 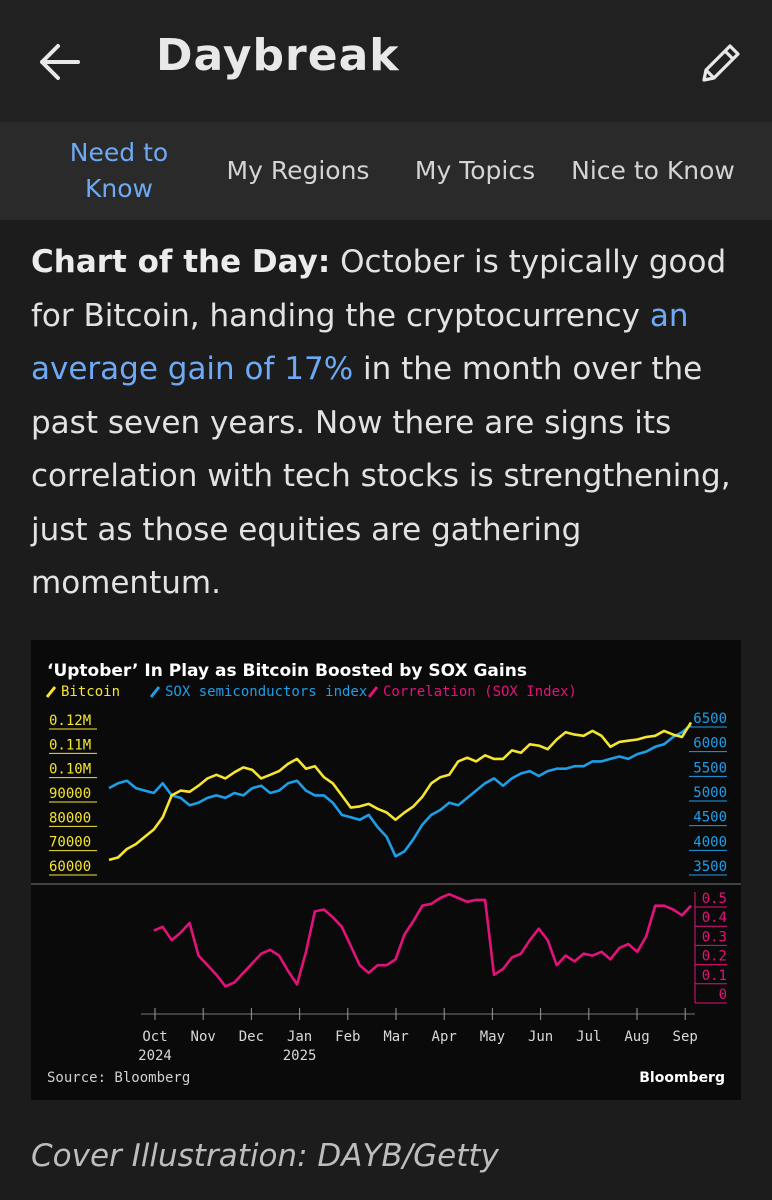 I want to click on legend-label: Bitcoin, so click(x=90, y=692).